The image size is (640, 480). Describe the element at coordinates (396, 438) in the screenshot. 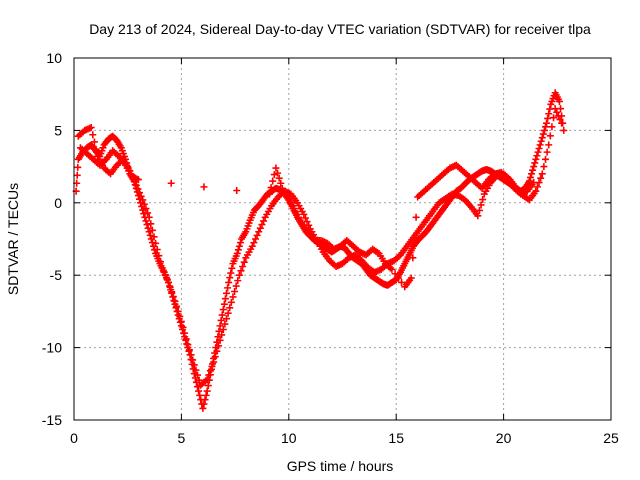

I see `x-tick-label: 15` at that location.